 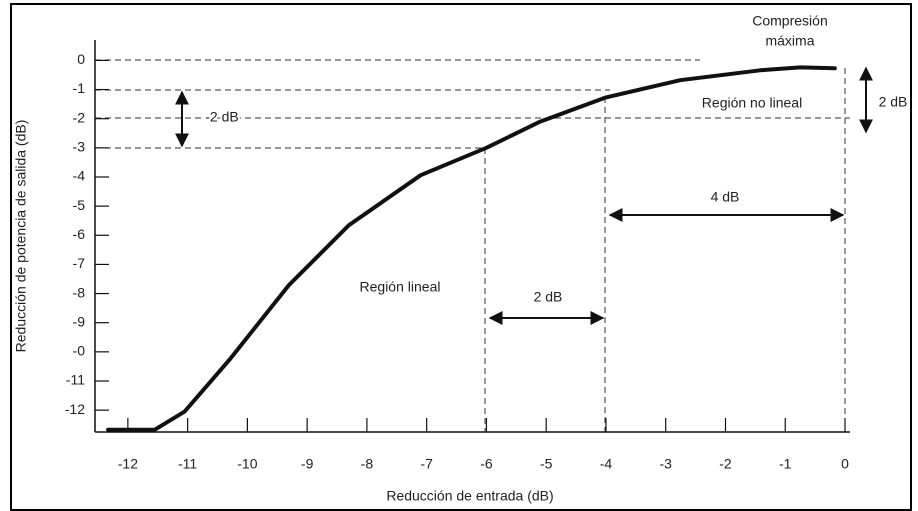 I want to click on y-tick-label: -3, so click(x=79, y=147).